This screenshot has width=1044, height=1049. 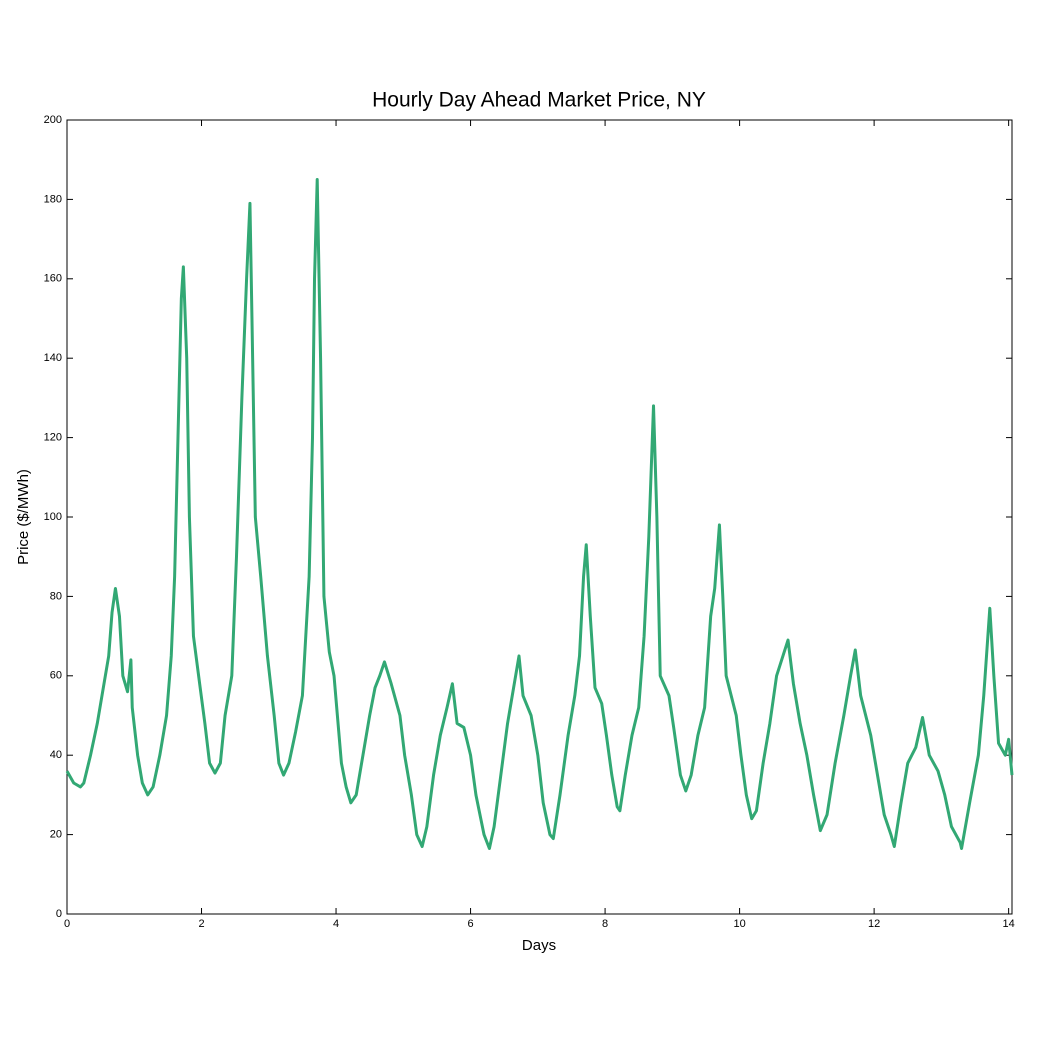 I want to click on y-tick-label: 200, so click(x=53, y=120).